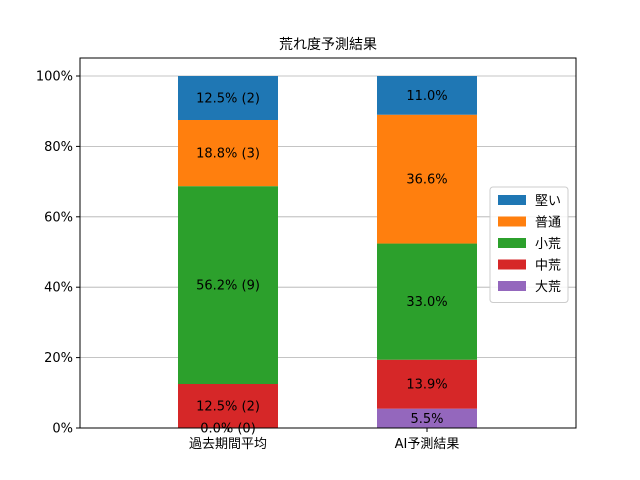 The width and height of the screenshot is (640, 480). What do you see at coordinates (54, 77) in the screenshot?
I see `y-tick-label: 100%` at bounding box center [54, 77].